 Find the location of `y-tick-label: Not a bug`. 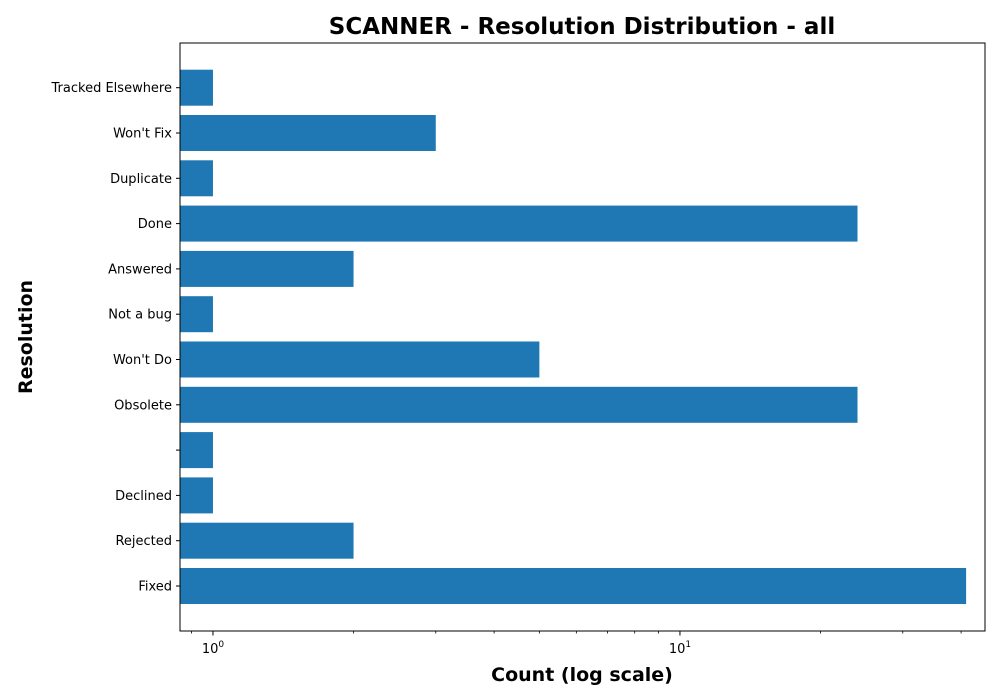

y-tick-label: Not a bug is located at coordinates (140, 315).